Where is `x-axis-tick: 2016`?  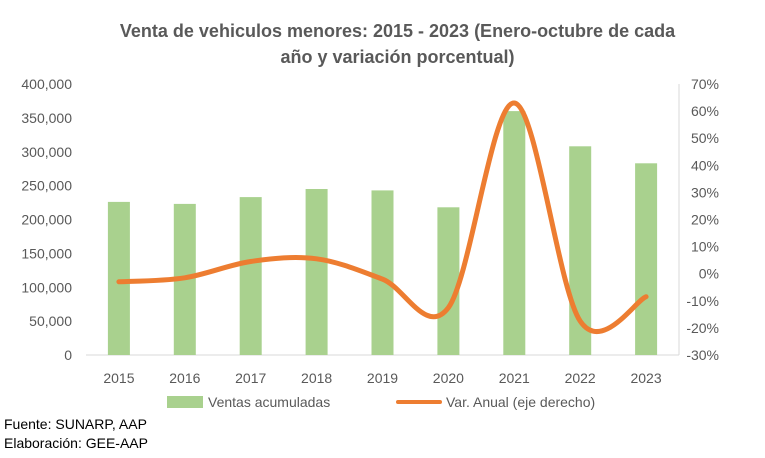
x-axis-tick: 2016 is located at coordinates (184, 378).